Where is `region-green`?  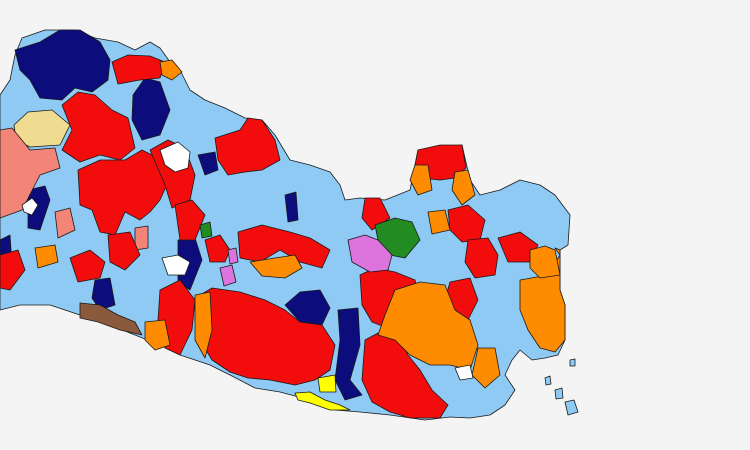 region-green is located at coordinates (206, 230).